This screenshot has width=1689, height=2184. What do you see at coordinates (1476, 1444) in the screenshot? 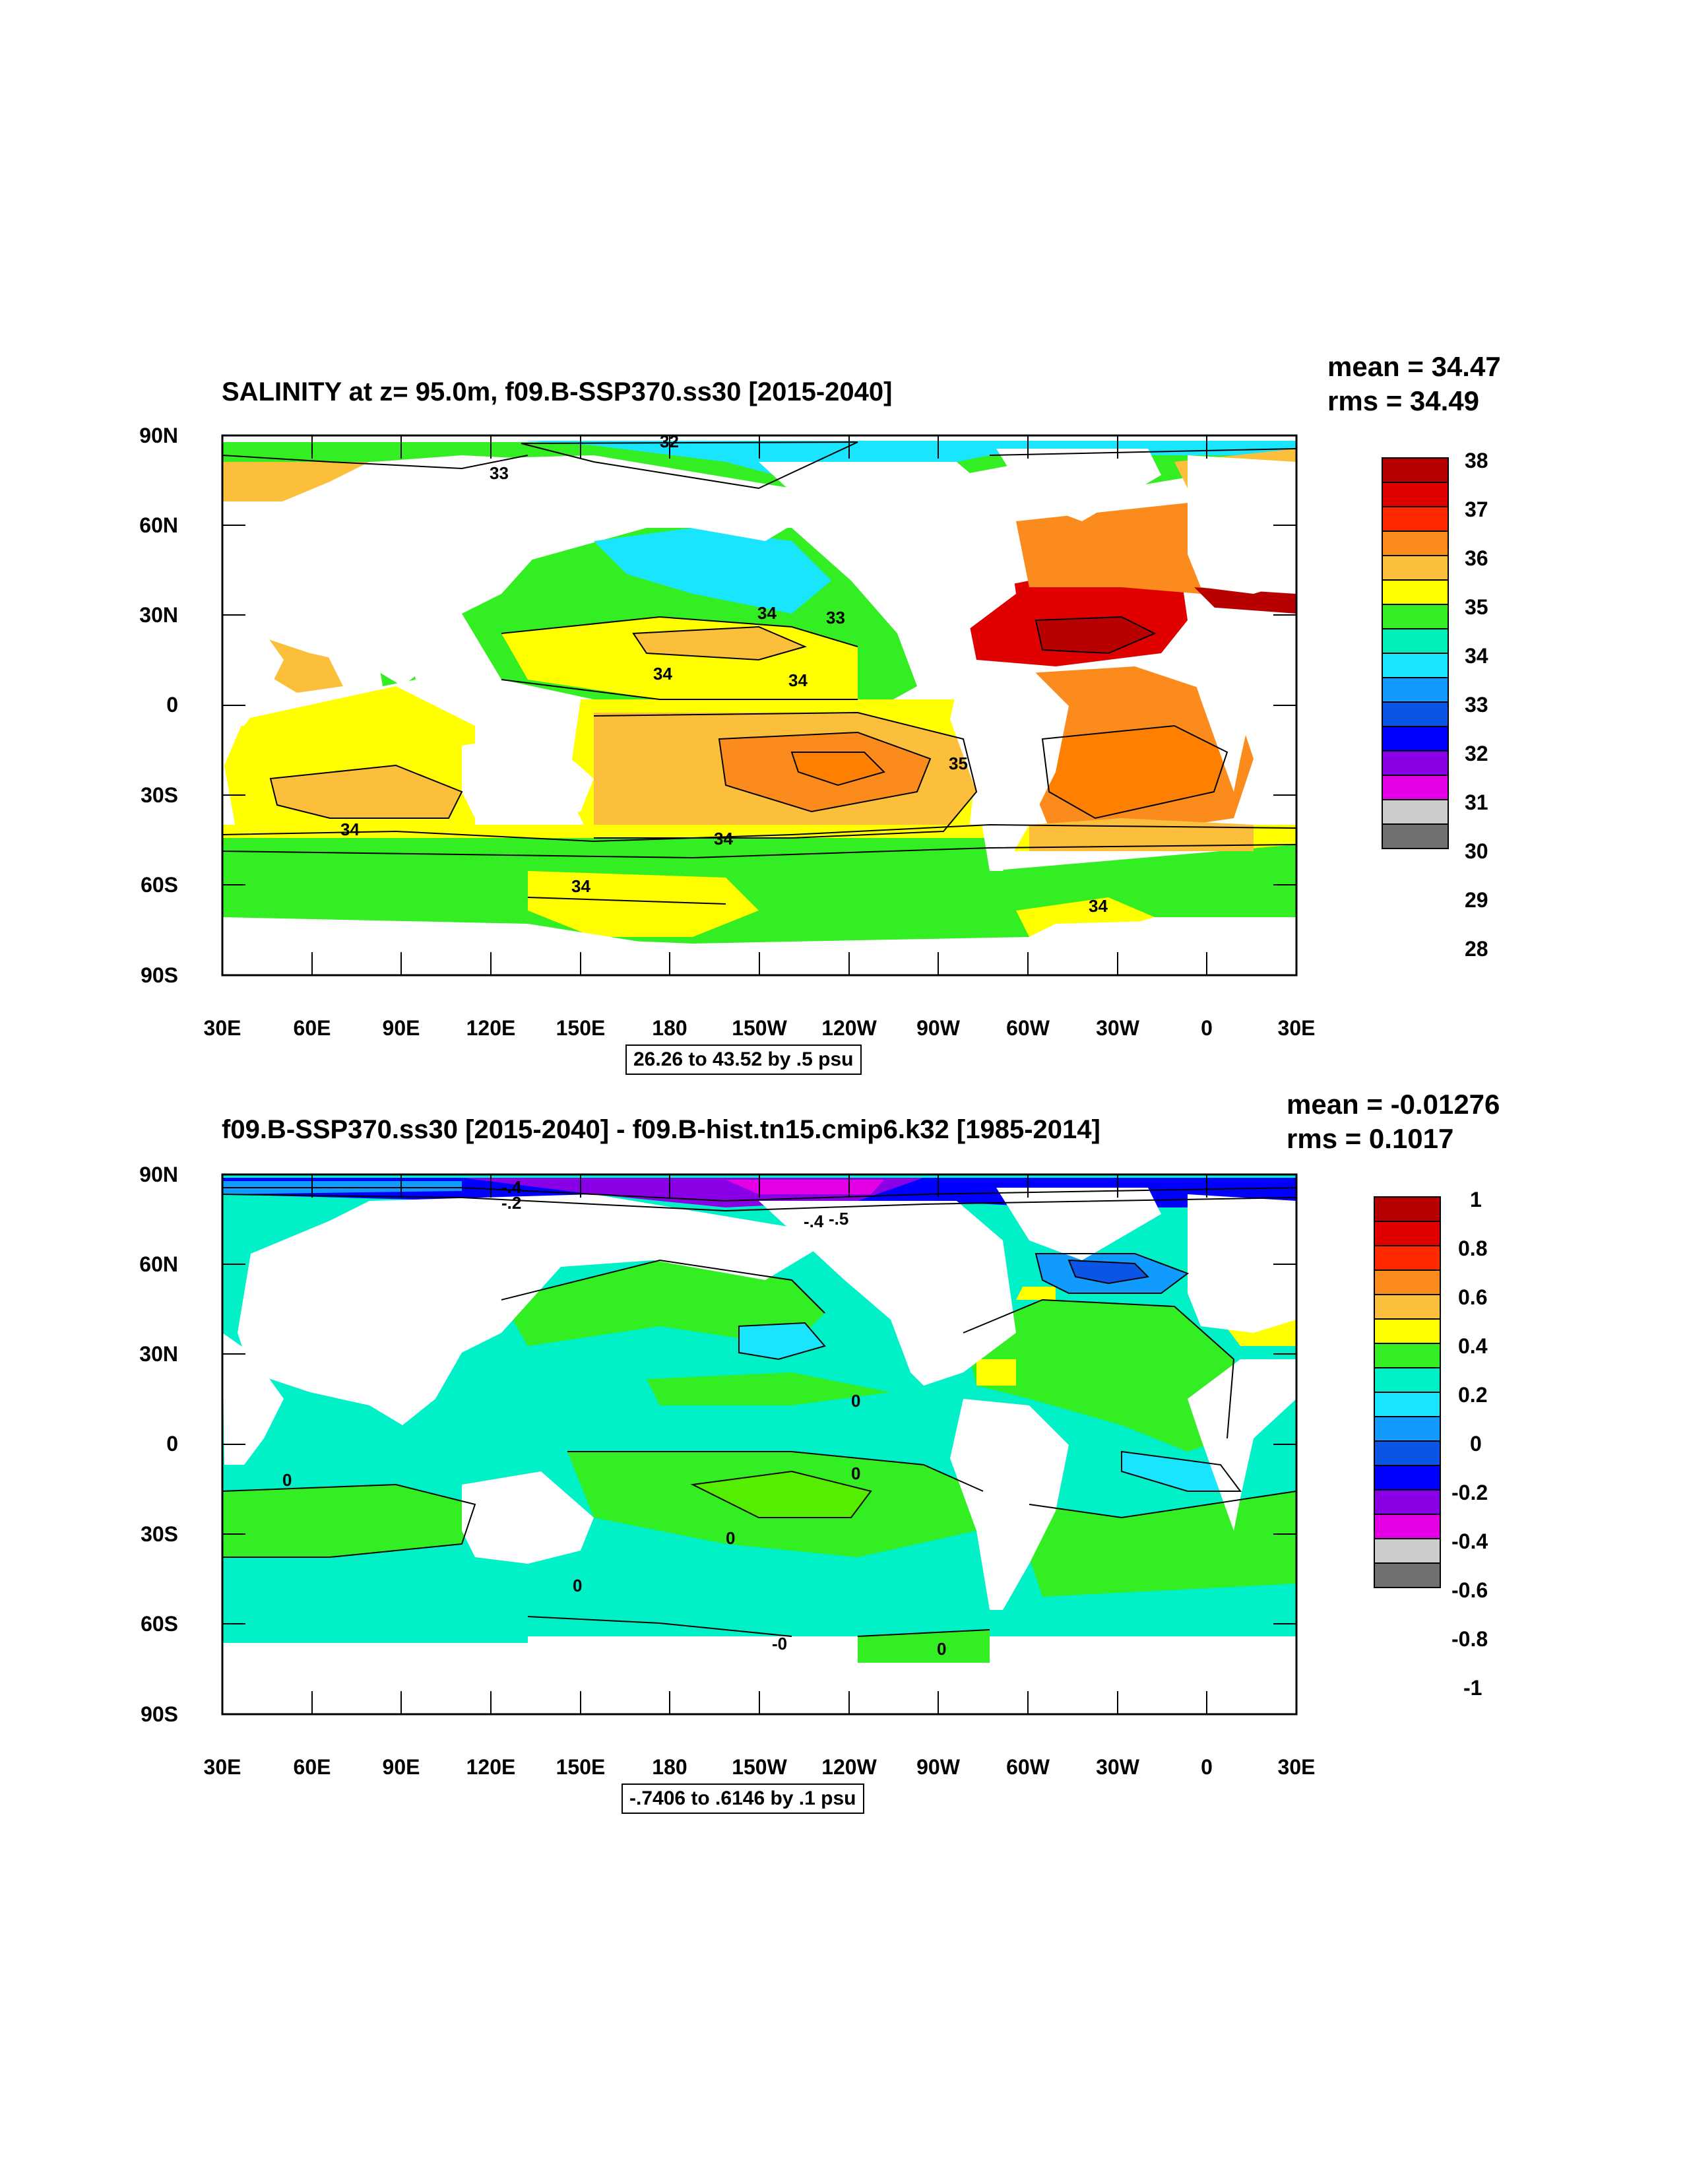
I see `colorbar-label: 0` at bounding box center [1476, 1444].